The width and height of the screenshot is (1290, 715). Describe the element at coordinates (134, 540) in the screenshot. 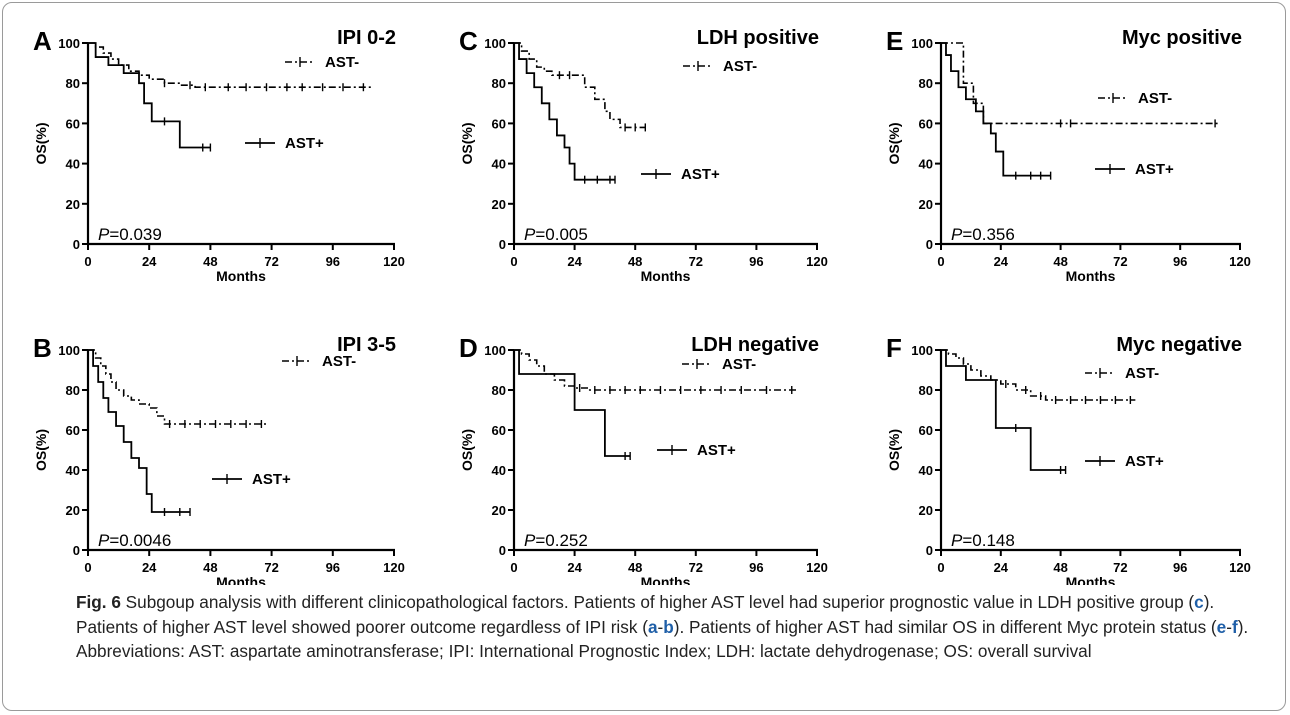

I see `p-value-annotation: P=0.0046` at that location.